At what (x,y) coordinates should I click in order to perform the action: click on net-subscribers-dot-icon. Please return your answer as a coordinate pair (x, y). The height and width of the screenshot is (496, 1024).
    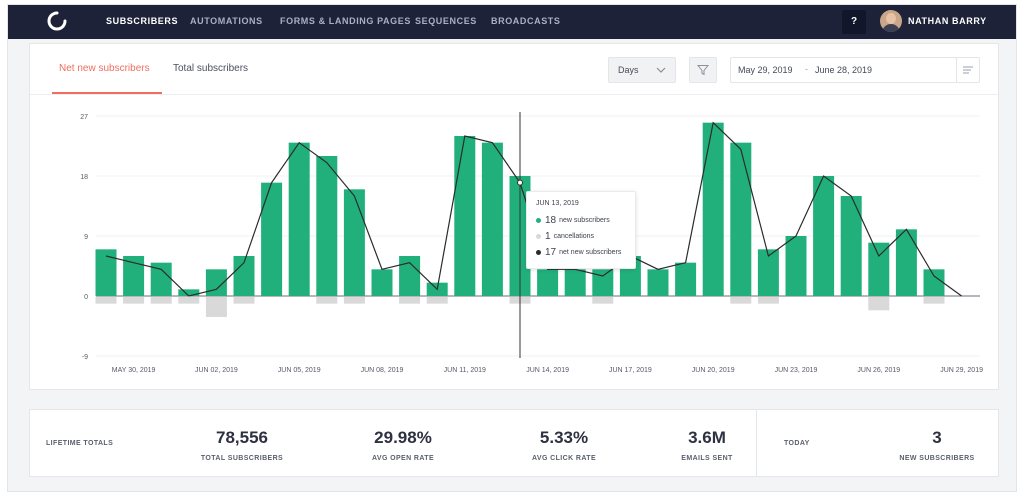
    Looking at the image, I should click on (538, 252).